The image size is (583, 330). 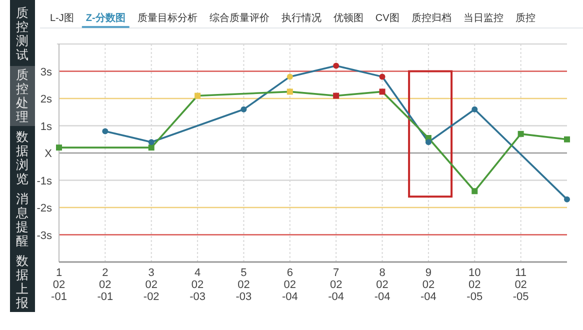 I want to click on y-tick-label: 2s, so click(x=46, y=100).